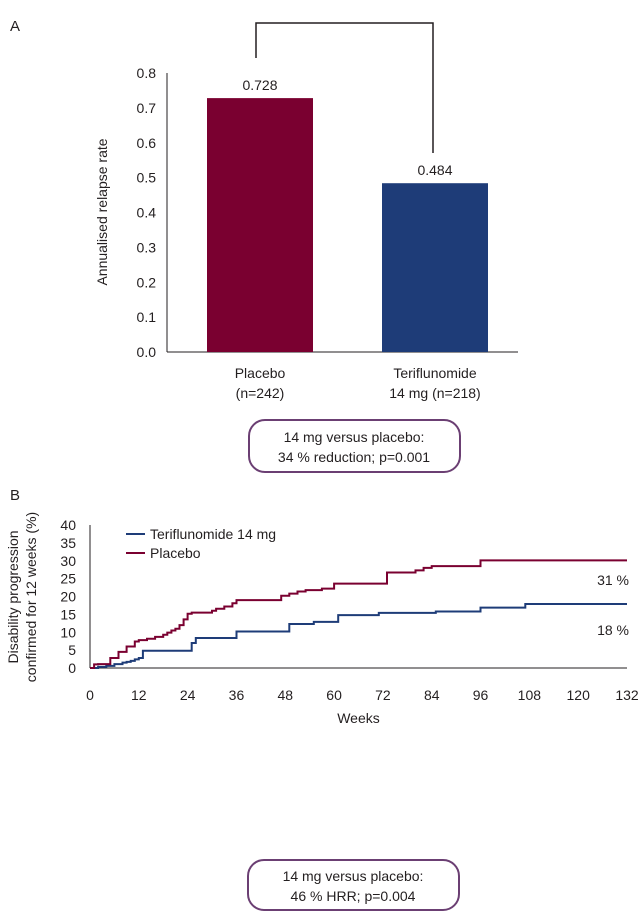  What do you see at coordinates (259, 85) in the screenshot?
I see `data-label: 0.728` at bounding box center [259, 85].